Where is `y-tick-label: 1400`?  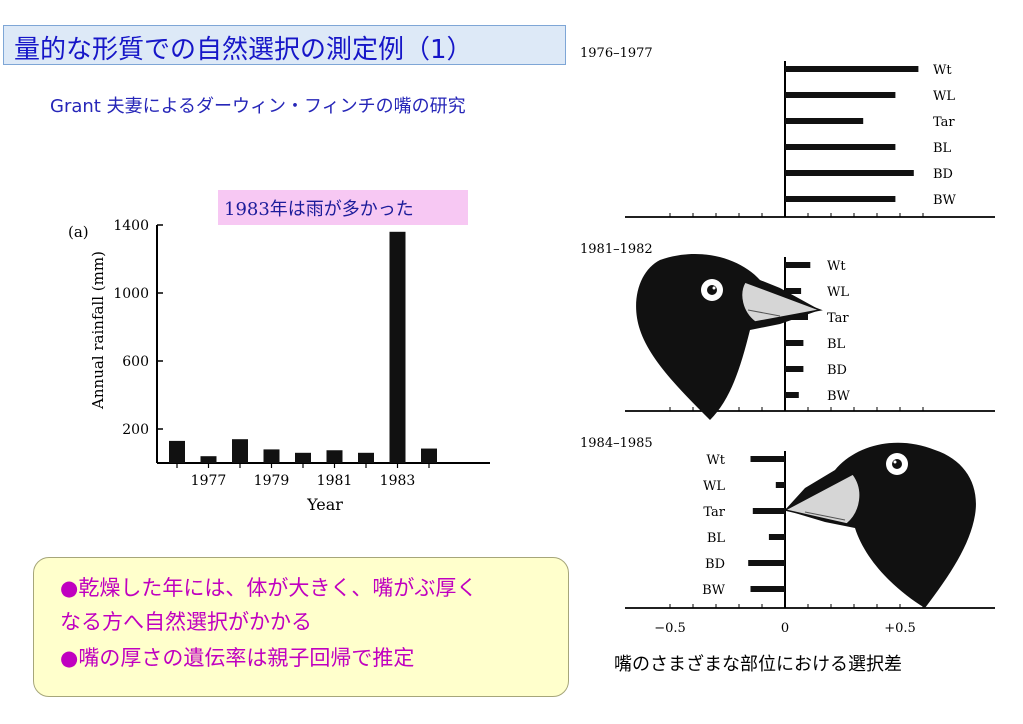
y-tick-label: 1400 is located at coordinates (131, 226).